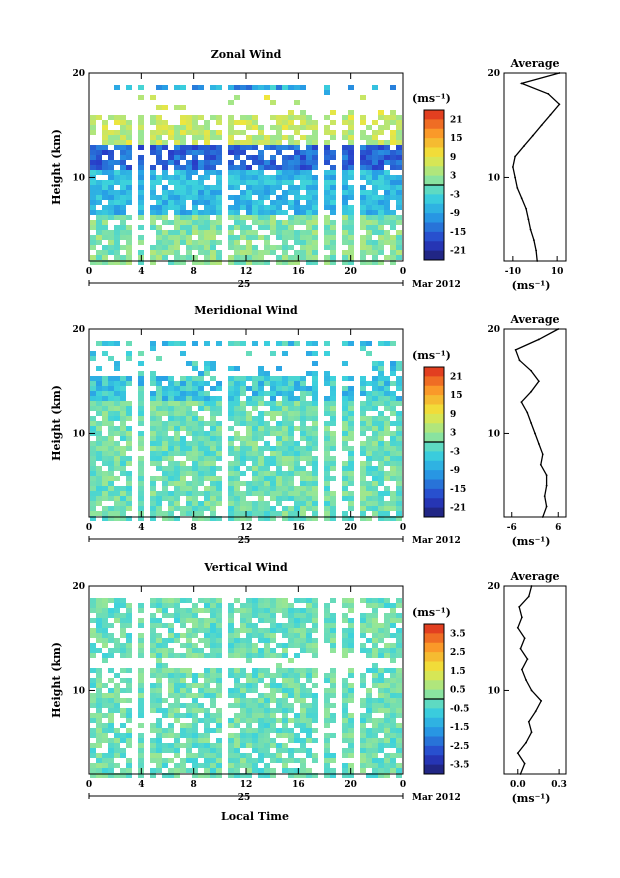 This screenshot has height=878, width=620. Describe the element at coordinates (493, 74) in the screenshot. I see `average-y-tick-label: 20` at that location.